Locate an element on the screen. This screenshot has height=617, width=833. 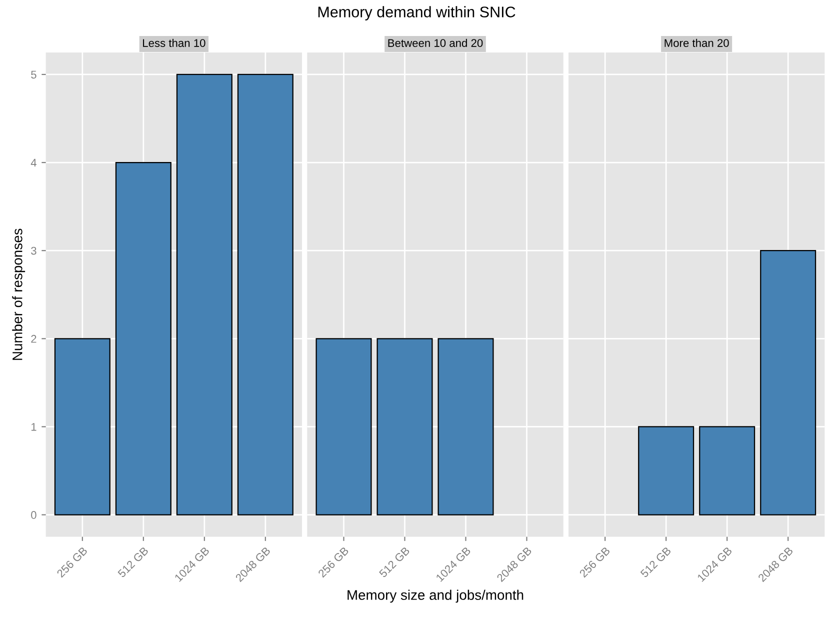
y-tick-label: 2 is located at coordinates (33, 338).